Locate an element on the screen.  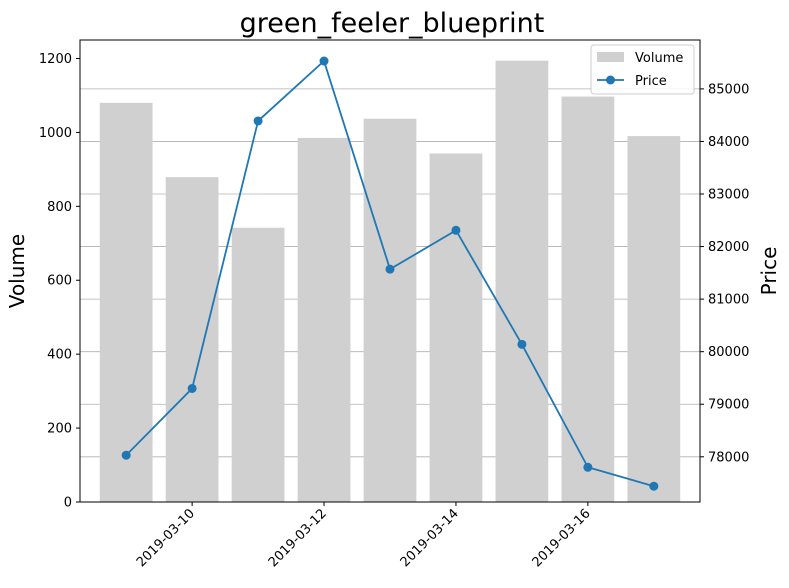
legend-swatch-price-marker is located at coordinates (610, 80).